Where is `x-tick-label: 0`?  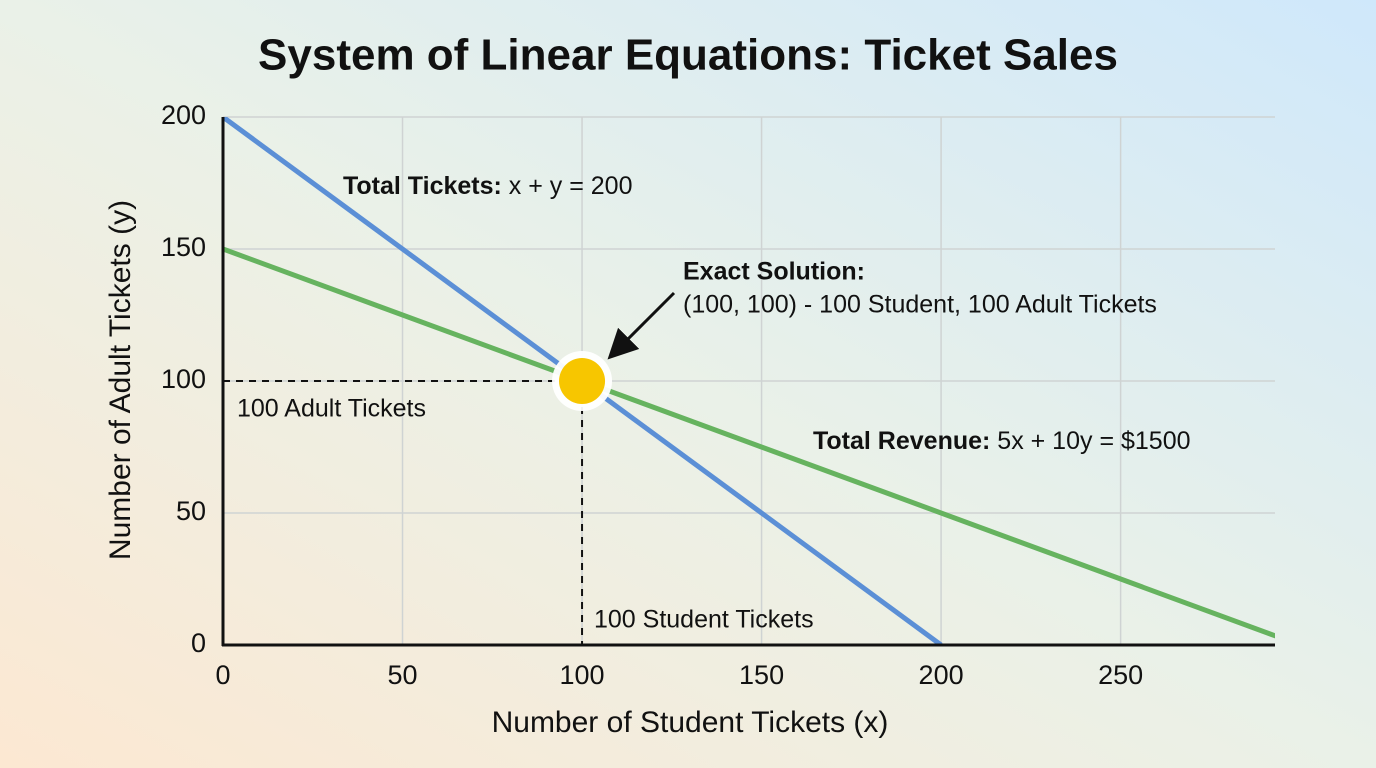 x-tick-label: 0 is located at coordinates (222, 675).